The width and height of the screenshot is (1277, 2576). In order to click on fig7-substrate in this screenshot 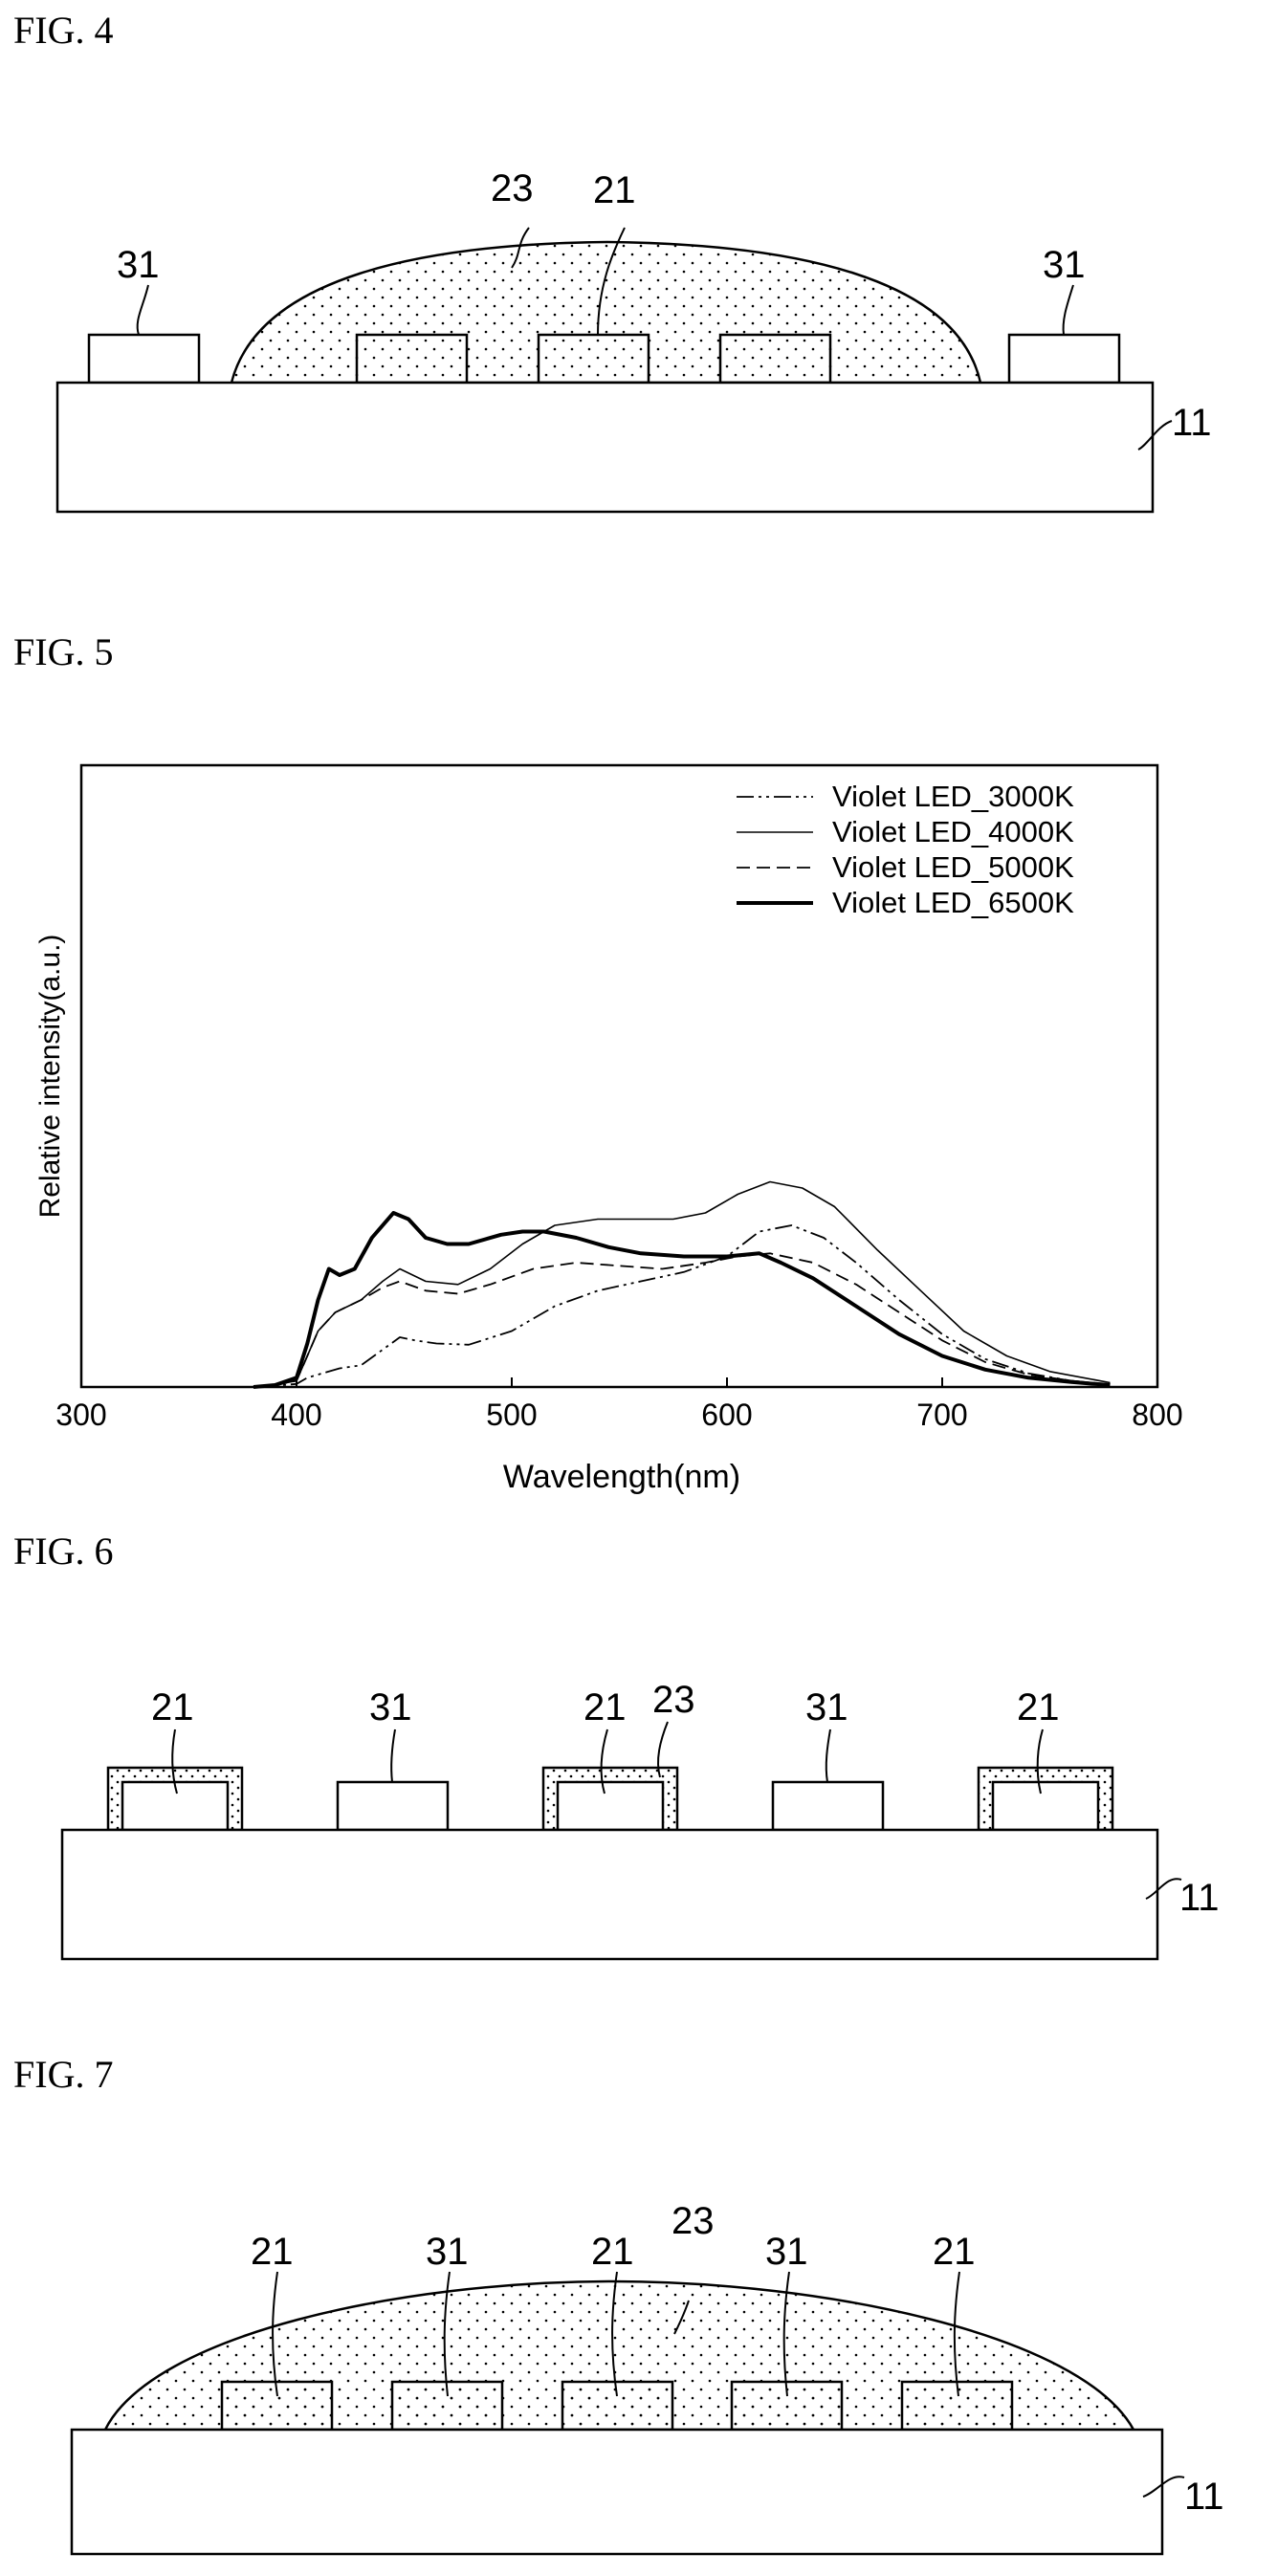, I will do `click(617, 2492)`.